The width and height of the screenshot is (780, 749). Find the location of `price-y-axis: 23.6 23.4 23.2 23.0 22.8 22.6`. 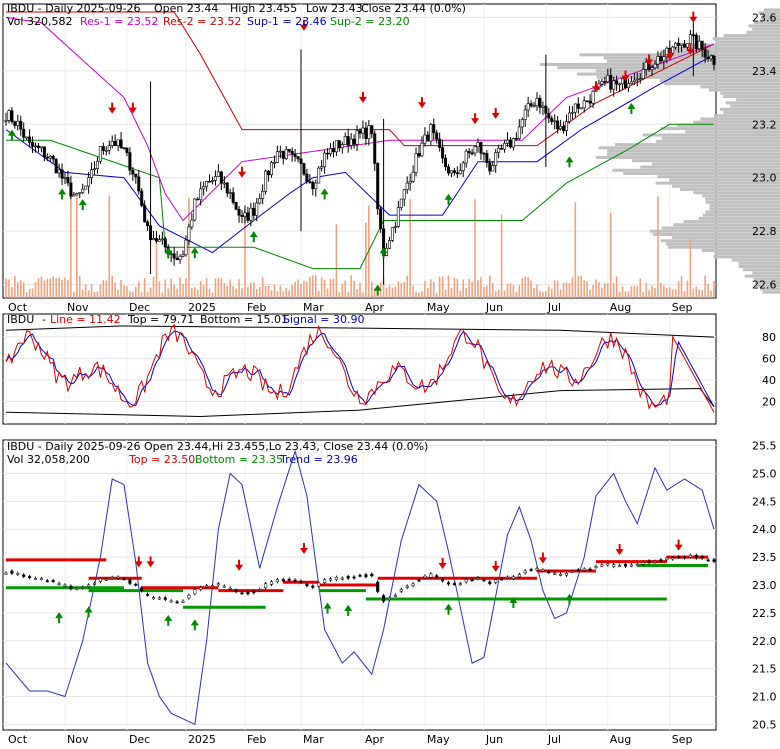

price-y-axis: 23.6 23.4 23.2 23.0 22.8 22.6 is located at coordinates (764, 151).